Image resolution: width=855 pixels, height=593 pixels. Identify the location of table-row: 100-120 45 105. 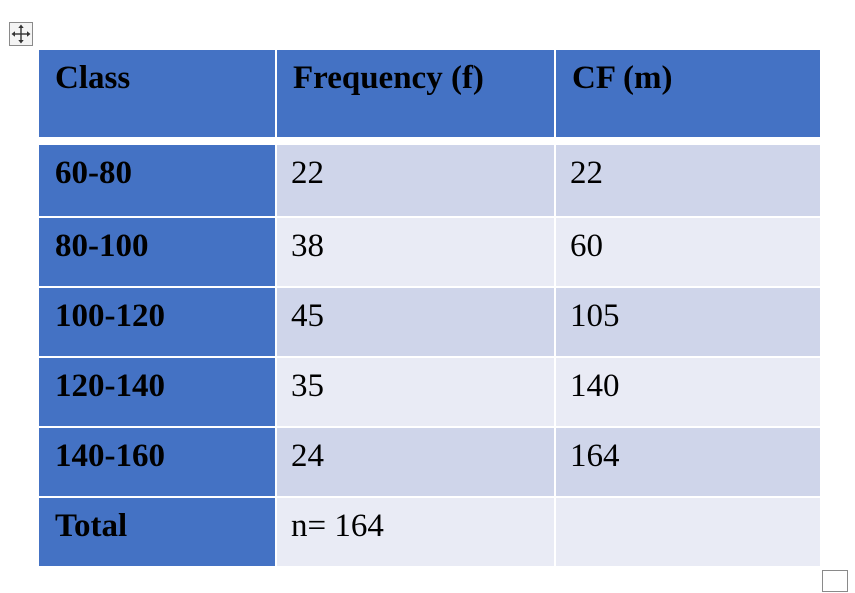
(429, 322).